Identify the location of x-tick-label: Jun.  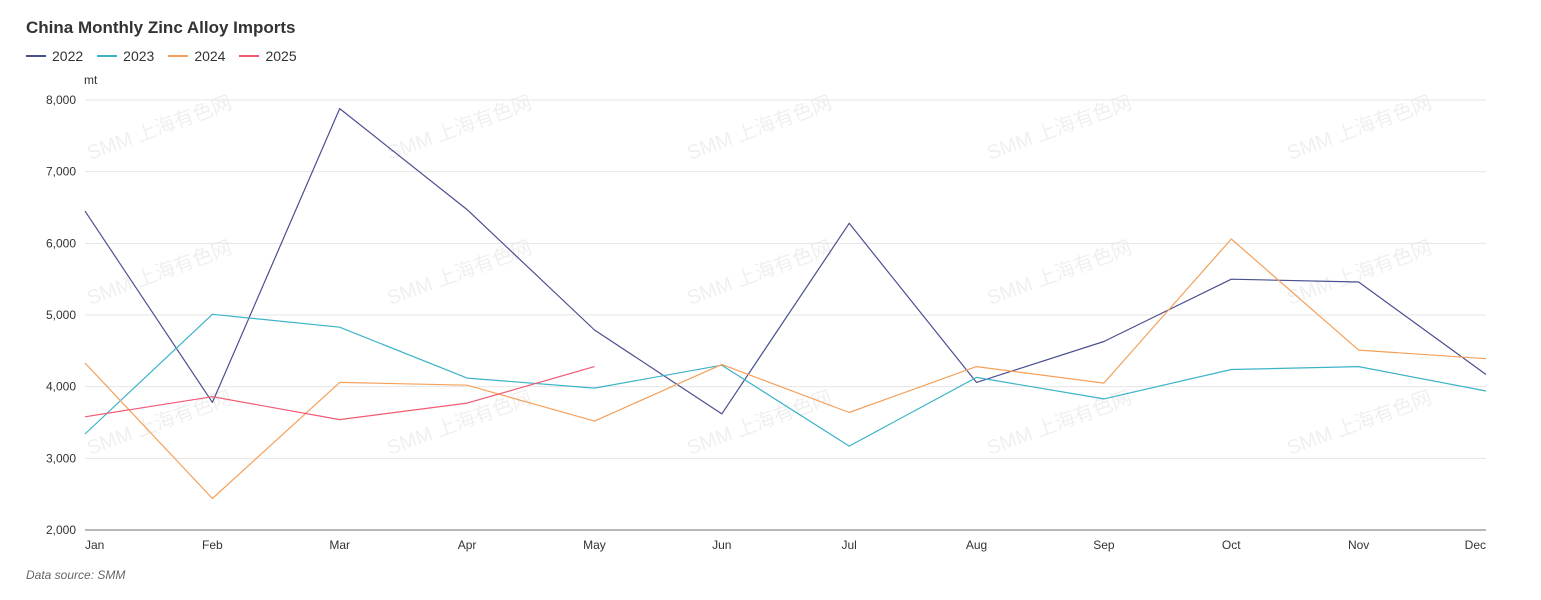
(721, 545).